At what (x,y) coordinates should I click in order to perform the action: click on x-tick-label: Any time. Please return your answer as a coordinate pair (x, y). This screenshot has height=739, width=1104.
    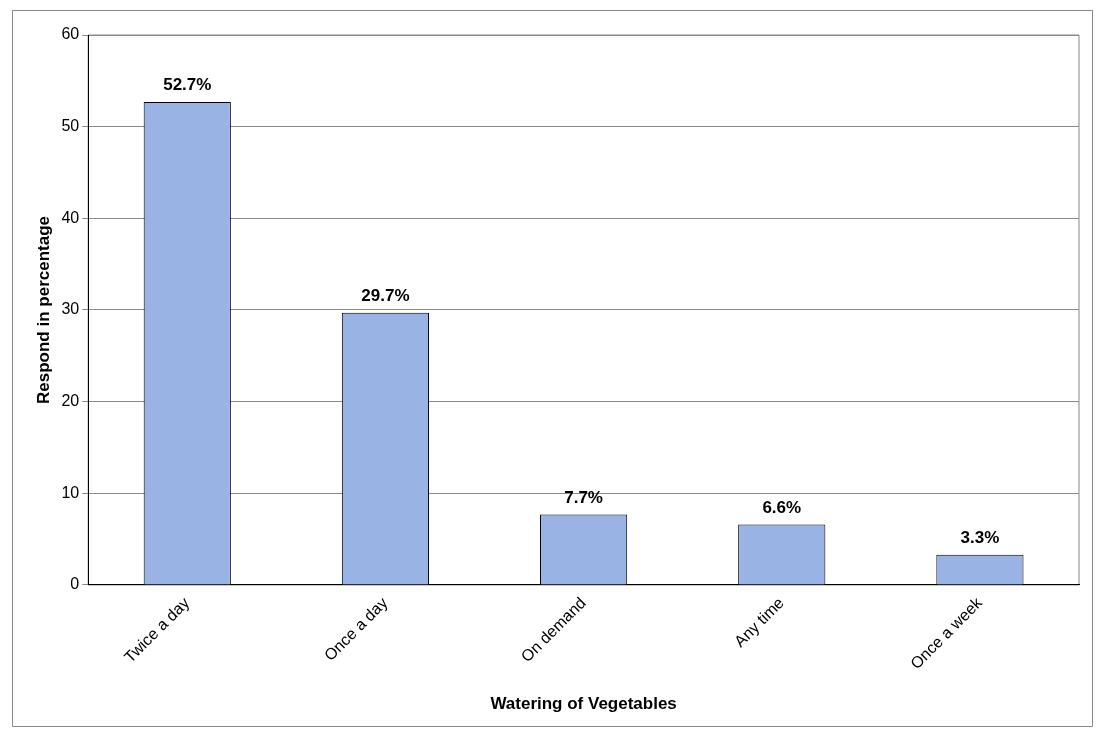
    Looking at the image, I should click on (759, 622).